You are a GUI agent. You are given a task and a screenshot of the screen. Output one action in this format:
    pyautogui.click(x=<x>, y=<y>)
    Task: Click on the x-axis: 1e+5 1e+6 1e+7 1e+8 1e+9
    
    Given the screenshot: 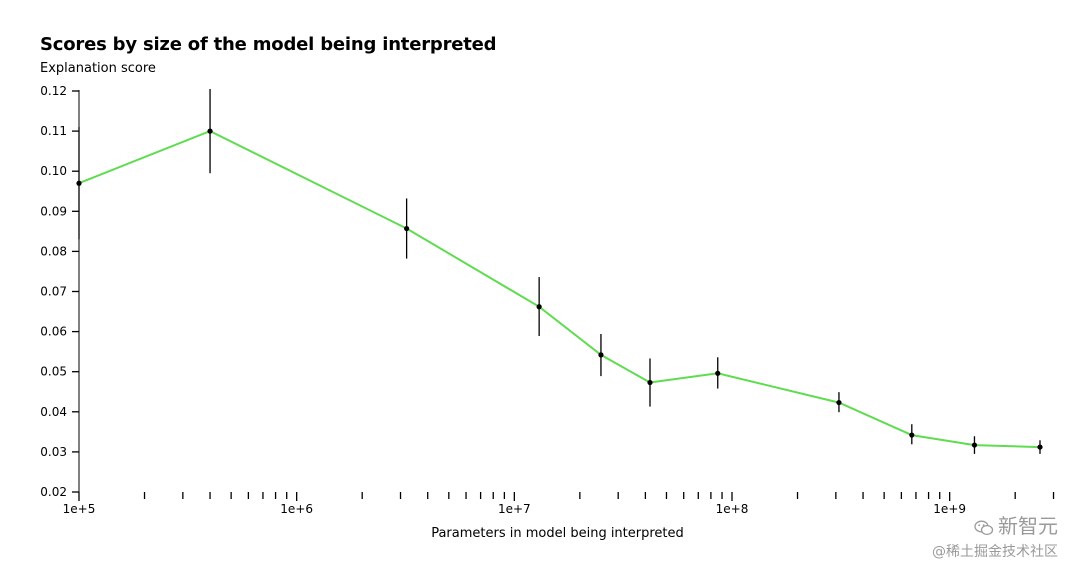 What is the action you would take?
    pyautogui.click(x=559, y=504)
    